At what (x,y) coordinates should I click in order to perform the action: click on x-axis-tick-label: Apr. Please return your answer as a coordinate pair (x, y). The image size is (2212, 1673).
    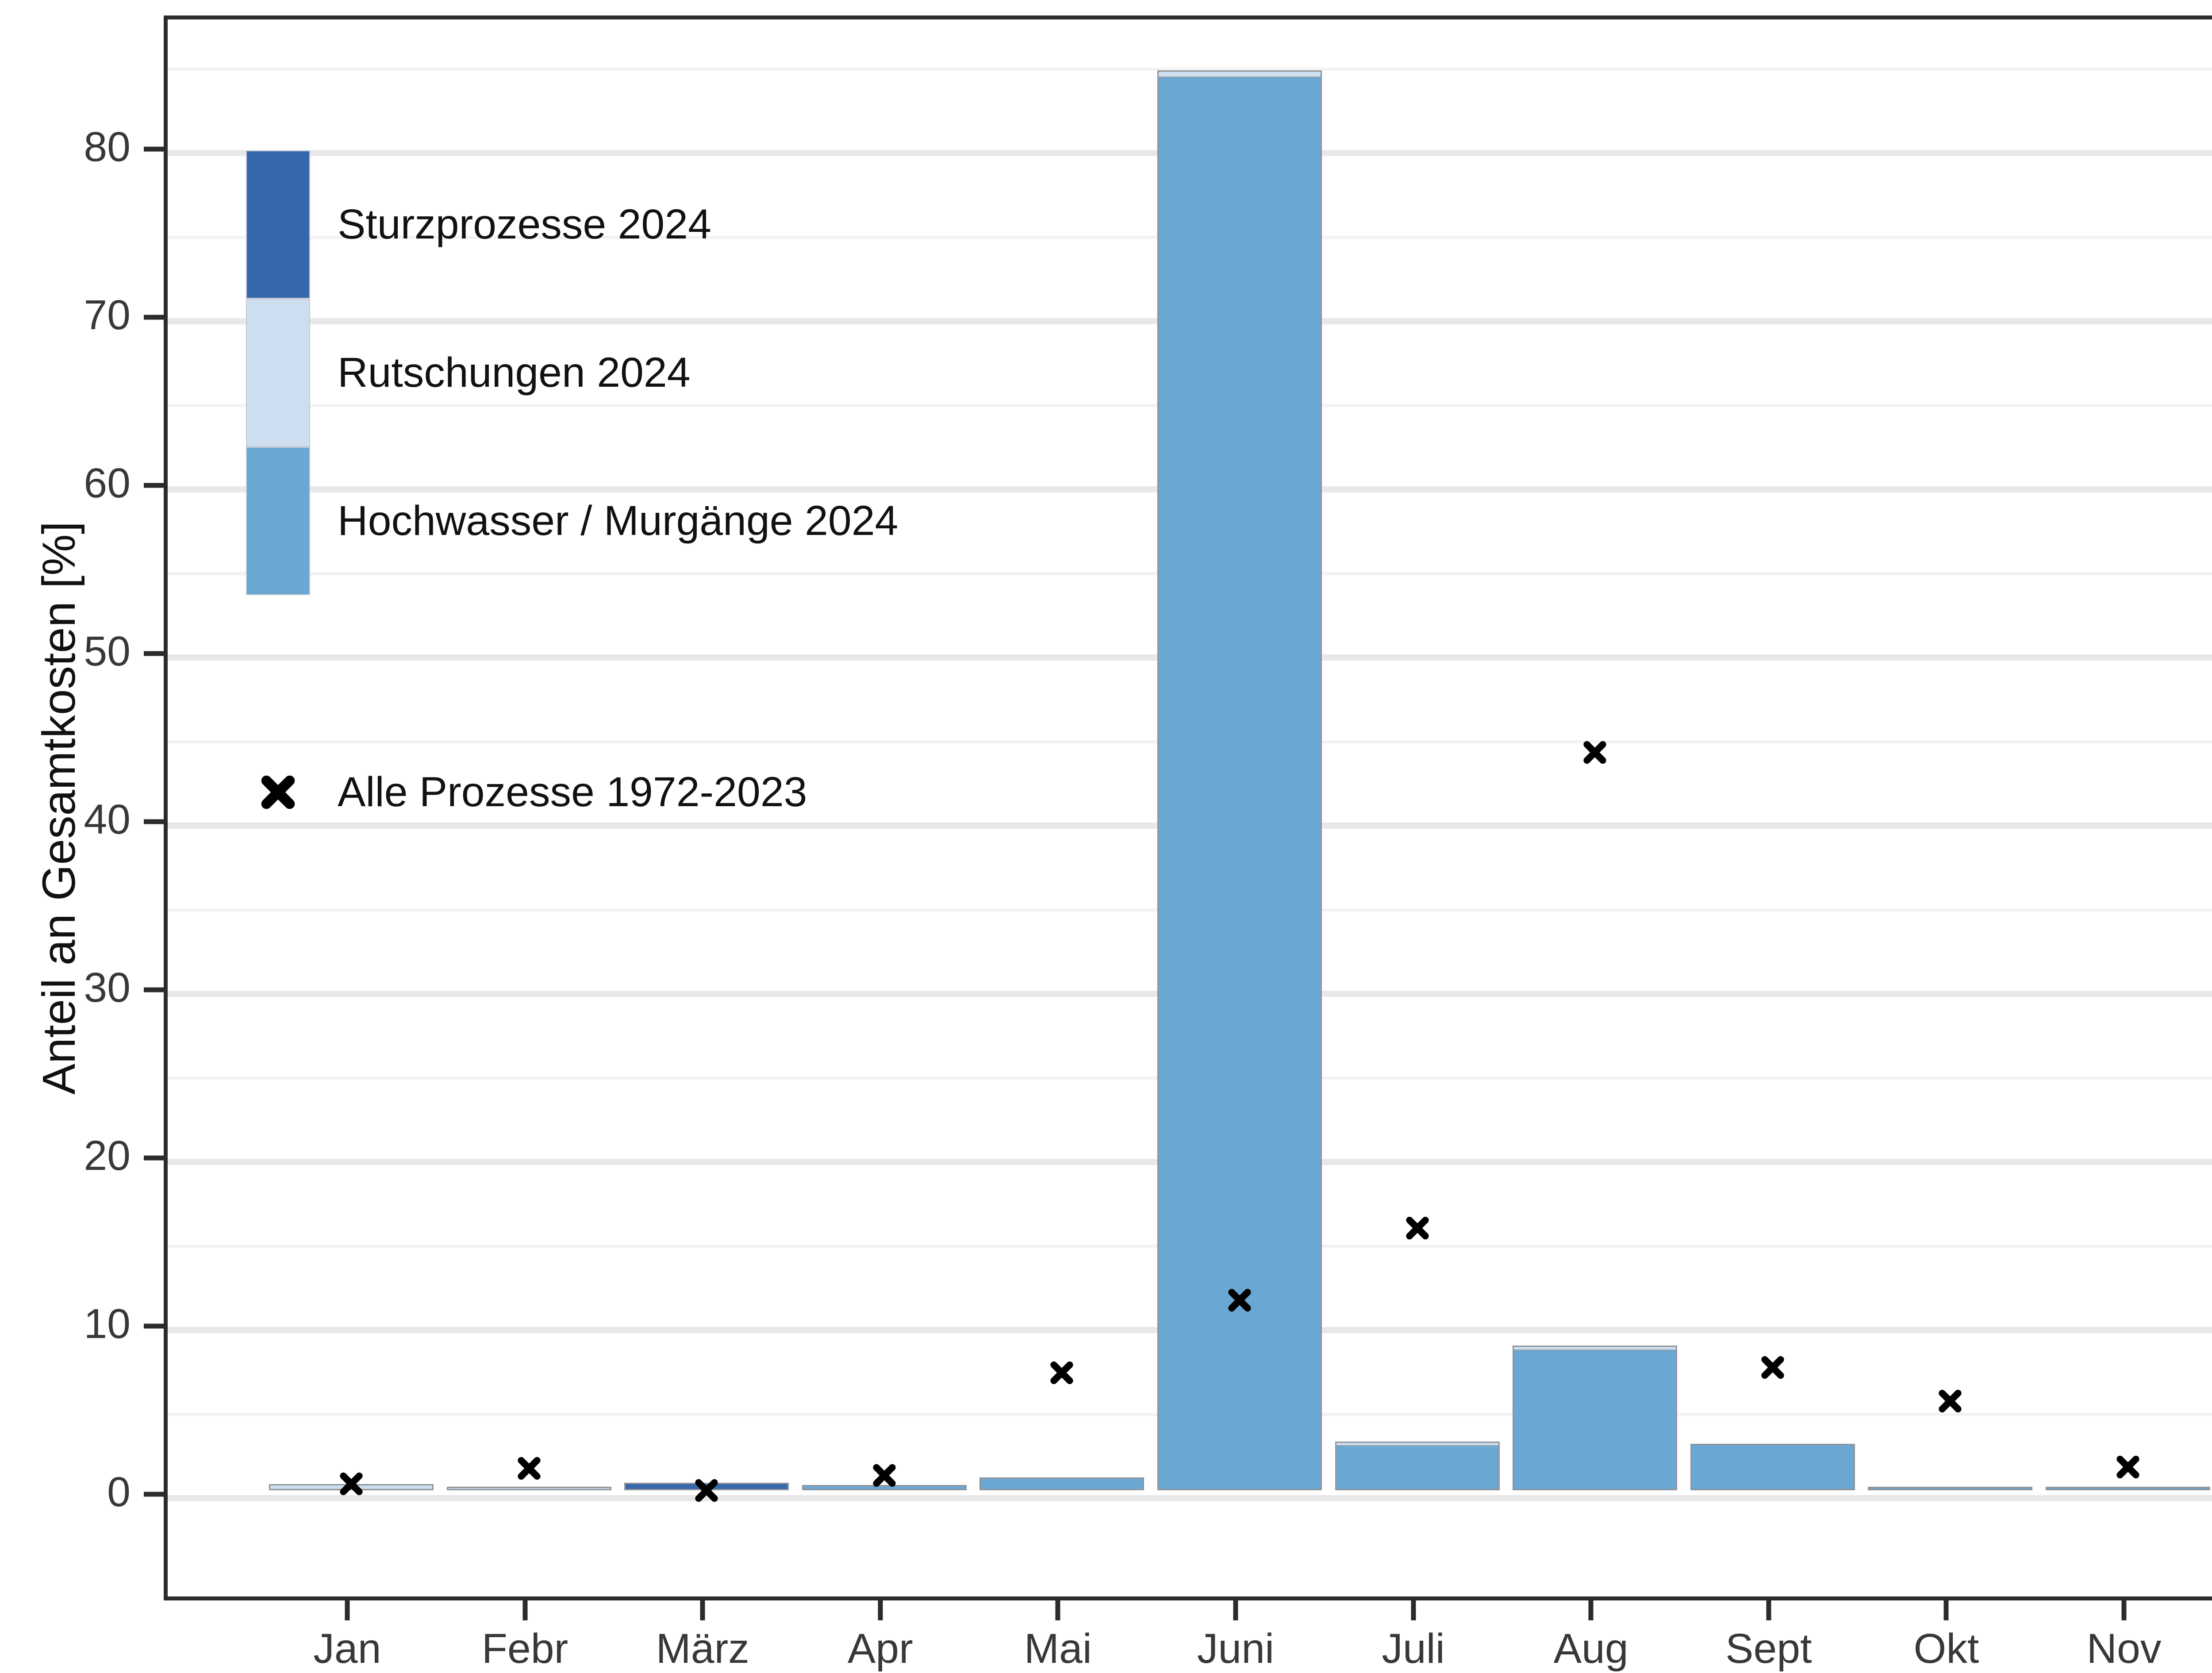
    Looking at the image, I should click on (880, 1648).